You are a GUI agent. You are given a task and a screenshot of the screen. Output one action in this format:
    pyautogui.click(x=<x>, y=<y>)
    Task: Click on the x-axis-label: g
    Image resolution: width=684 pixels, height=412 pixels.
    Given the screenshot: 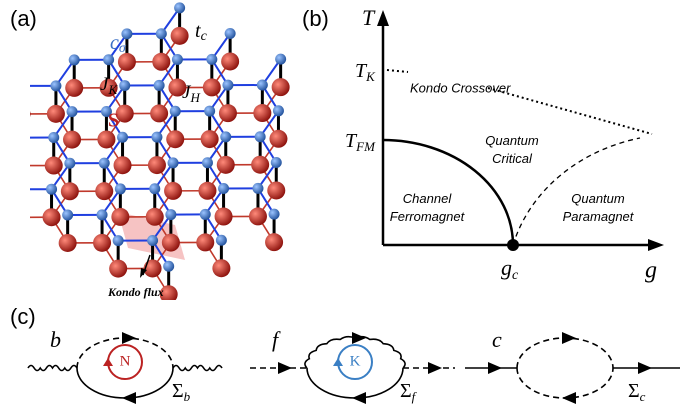 What is the action you would take?
    pyautogui.click(x=651, y=271)
    